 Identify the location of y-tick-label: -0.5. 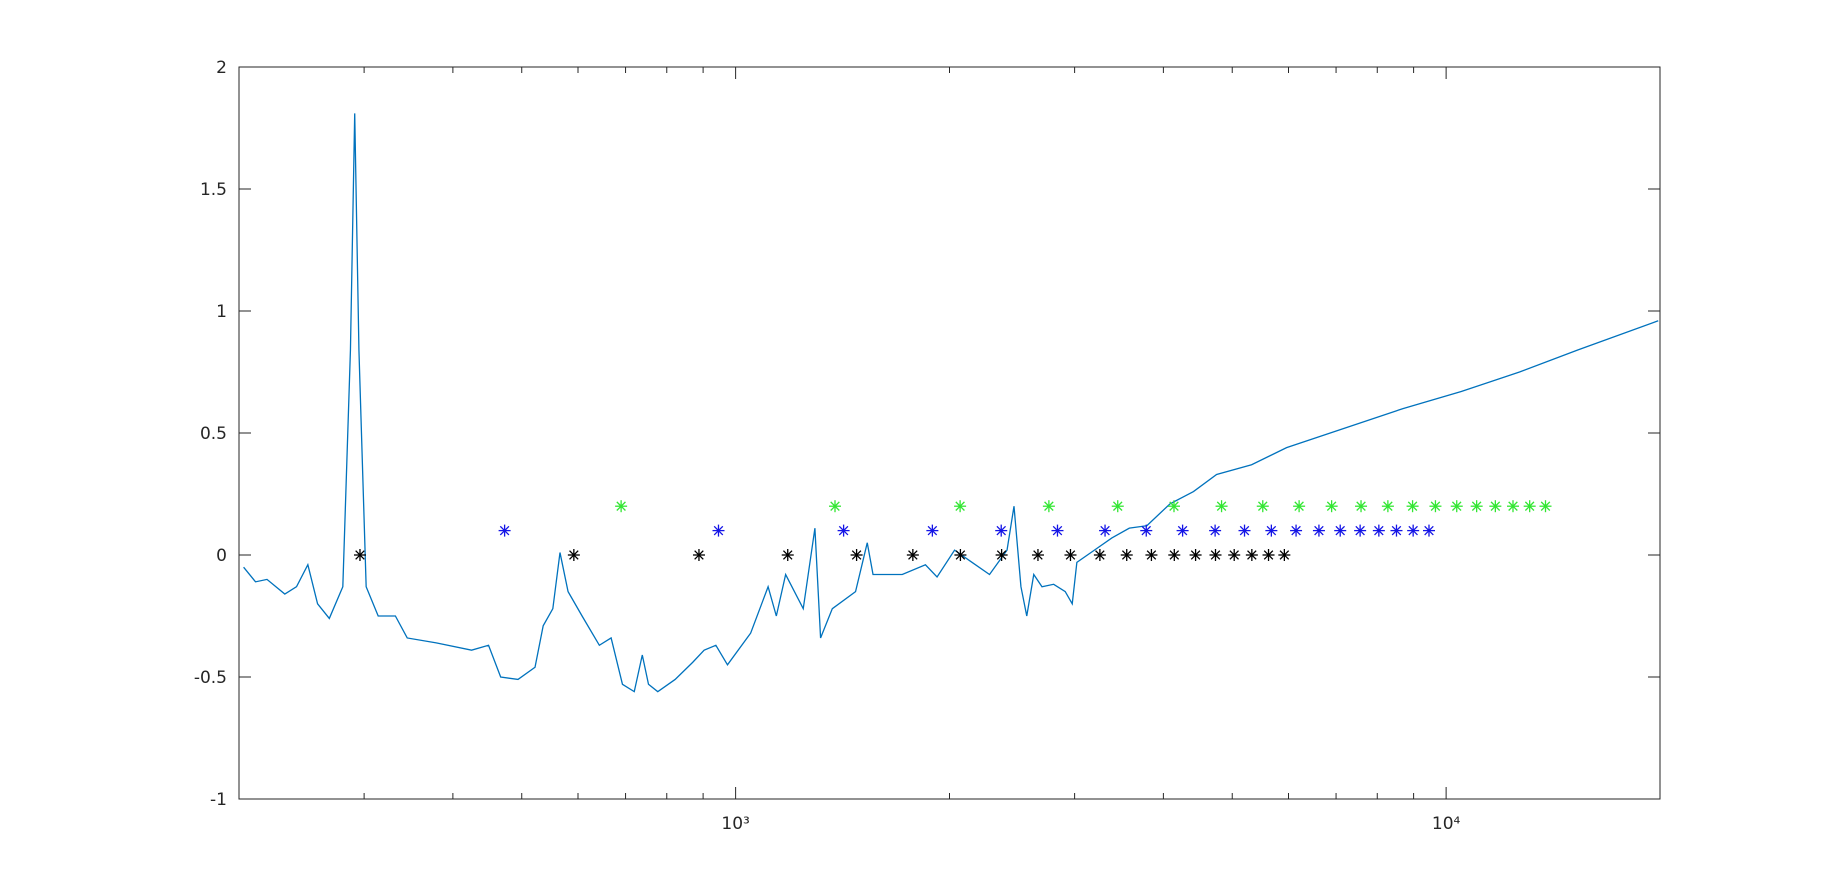
(210, 678).